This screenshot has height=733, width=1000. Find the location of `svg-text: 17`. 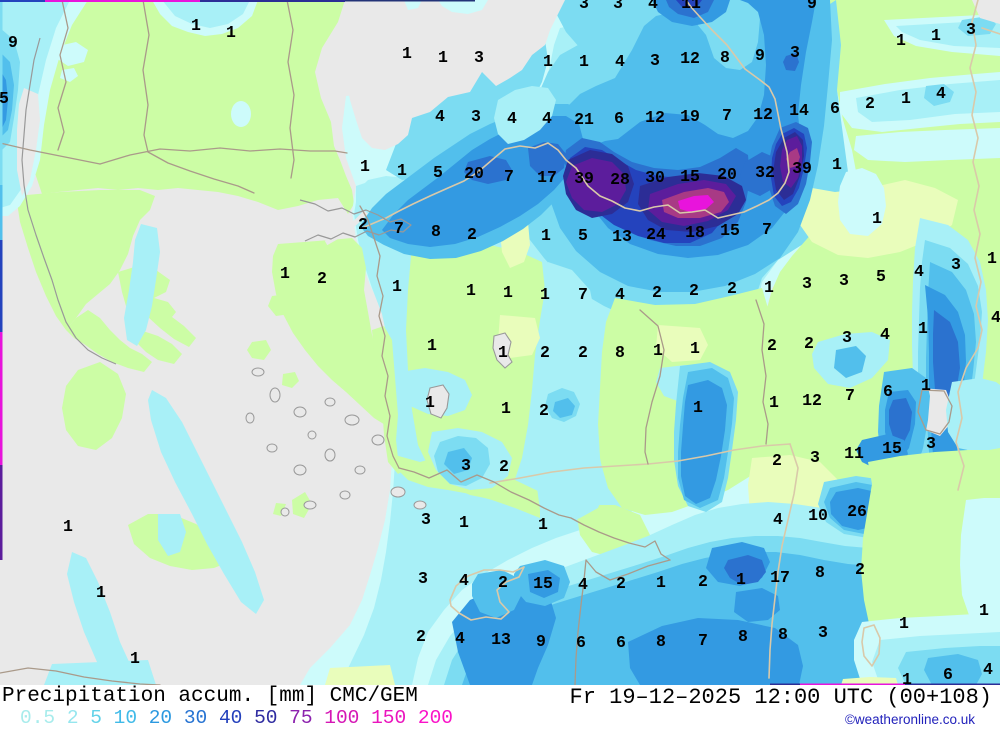

svg-text: 17 is located at coordinates (780, 577).